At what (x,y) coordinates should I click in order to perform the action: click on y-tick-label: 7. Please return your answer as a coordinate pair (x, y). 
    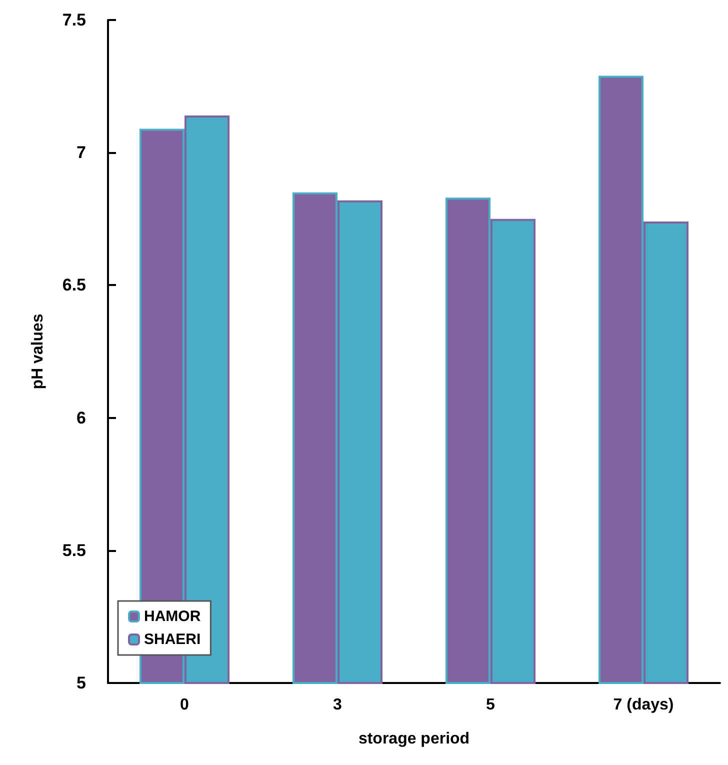
    Looking at the image, I should click on (81, 152).